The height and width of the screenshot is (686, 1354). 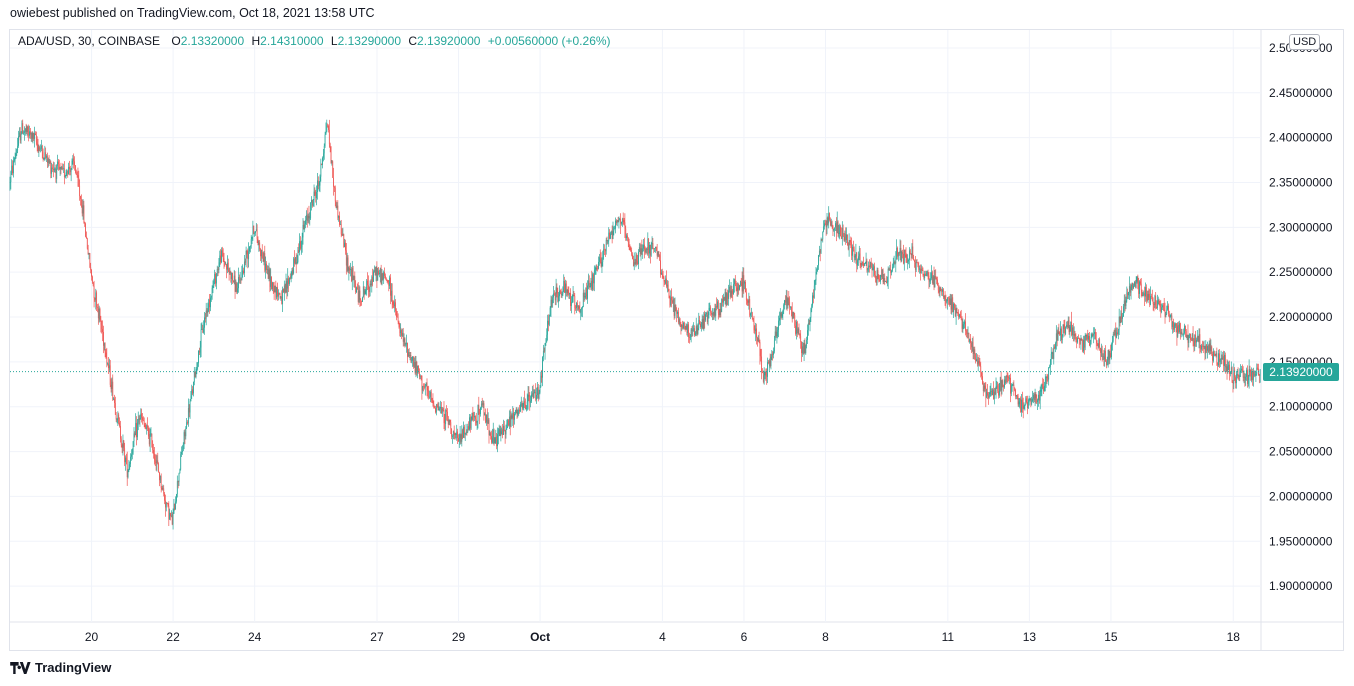 What do you see at coordinates (1305, 42) in the screenshot?
I see `currency-button: USD` at bounding box center [1305, 42].